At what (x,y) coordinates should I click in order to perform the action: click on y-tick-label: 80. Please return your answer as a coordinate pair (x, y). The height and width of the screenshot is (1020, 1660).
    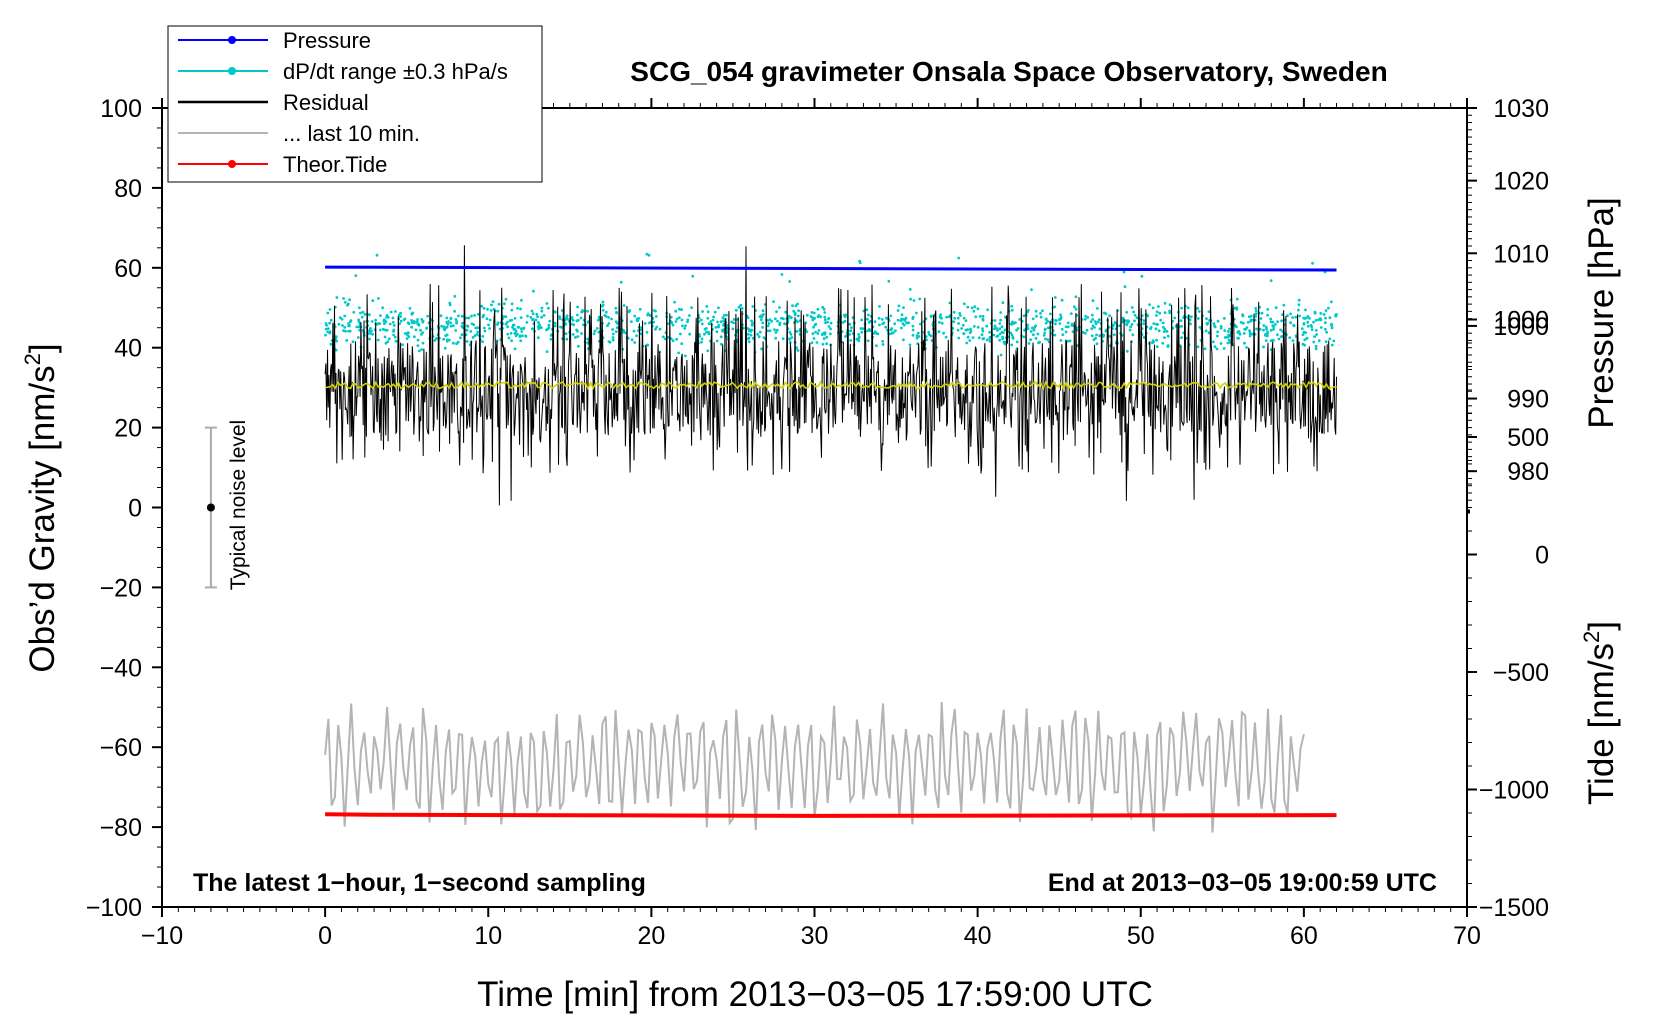
    Looking at the image, I should click on (128, 189).